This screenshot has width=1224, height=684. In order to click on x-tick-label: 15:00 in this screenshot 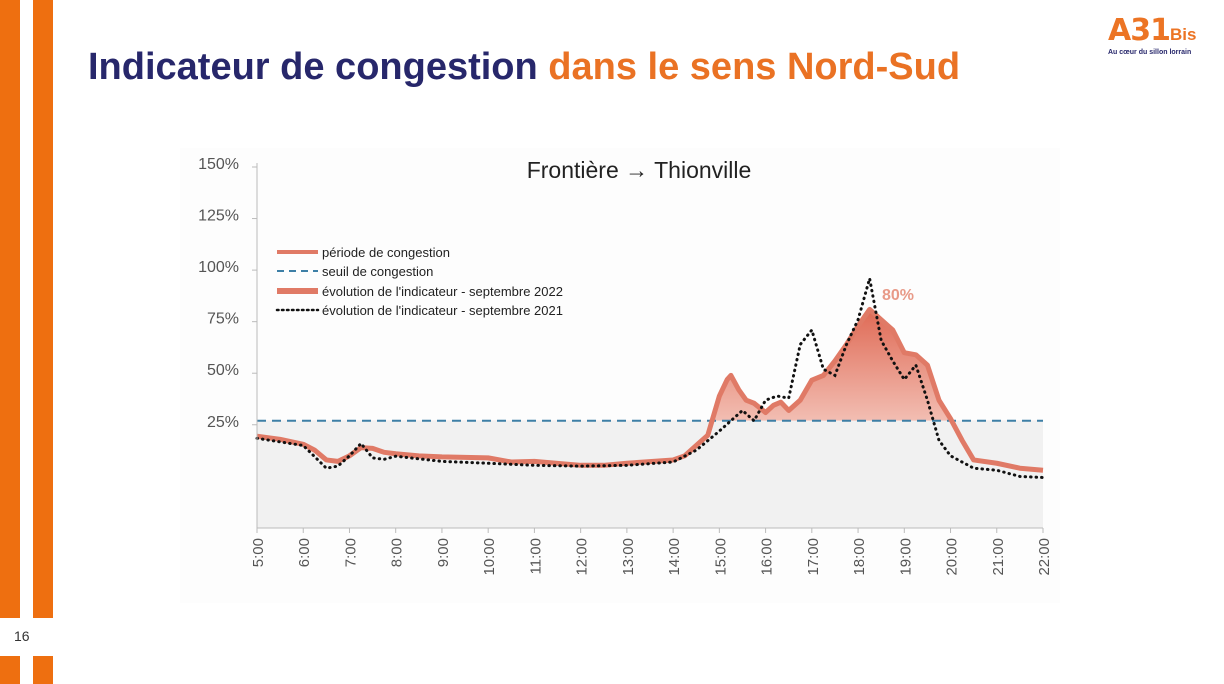, I will do `click(720, 557)`.